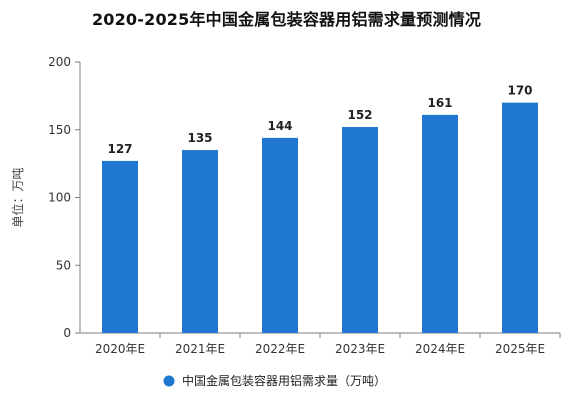 The height and width of the screenshot is (406, 573). What do you see at coordinates (359, 115) in the screenshot?
I see `bar-value-label: 152` at bounding box center [359, 115].